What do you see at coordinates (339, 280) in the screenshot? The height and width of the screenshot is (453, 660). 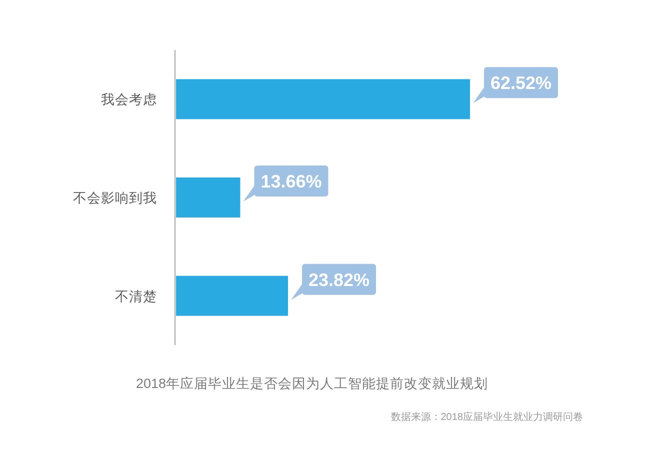 I see `data-label: 23.82%` at bounding box center [339, 280].